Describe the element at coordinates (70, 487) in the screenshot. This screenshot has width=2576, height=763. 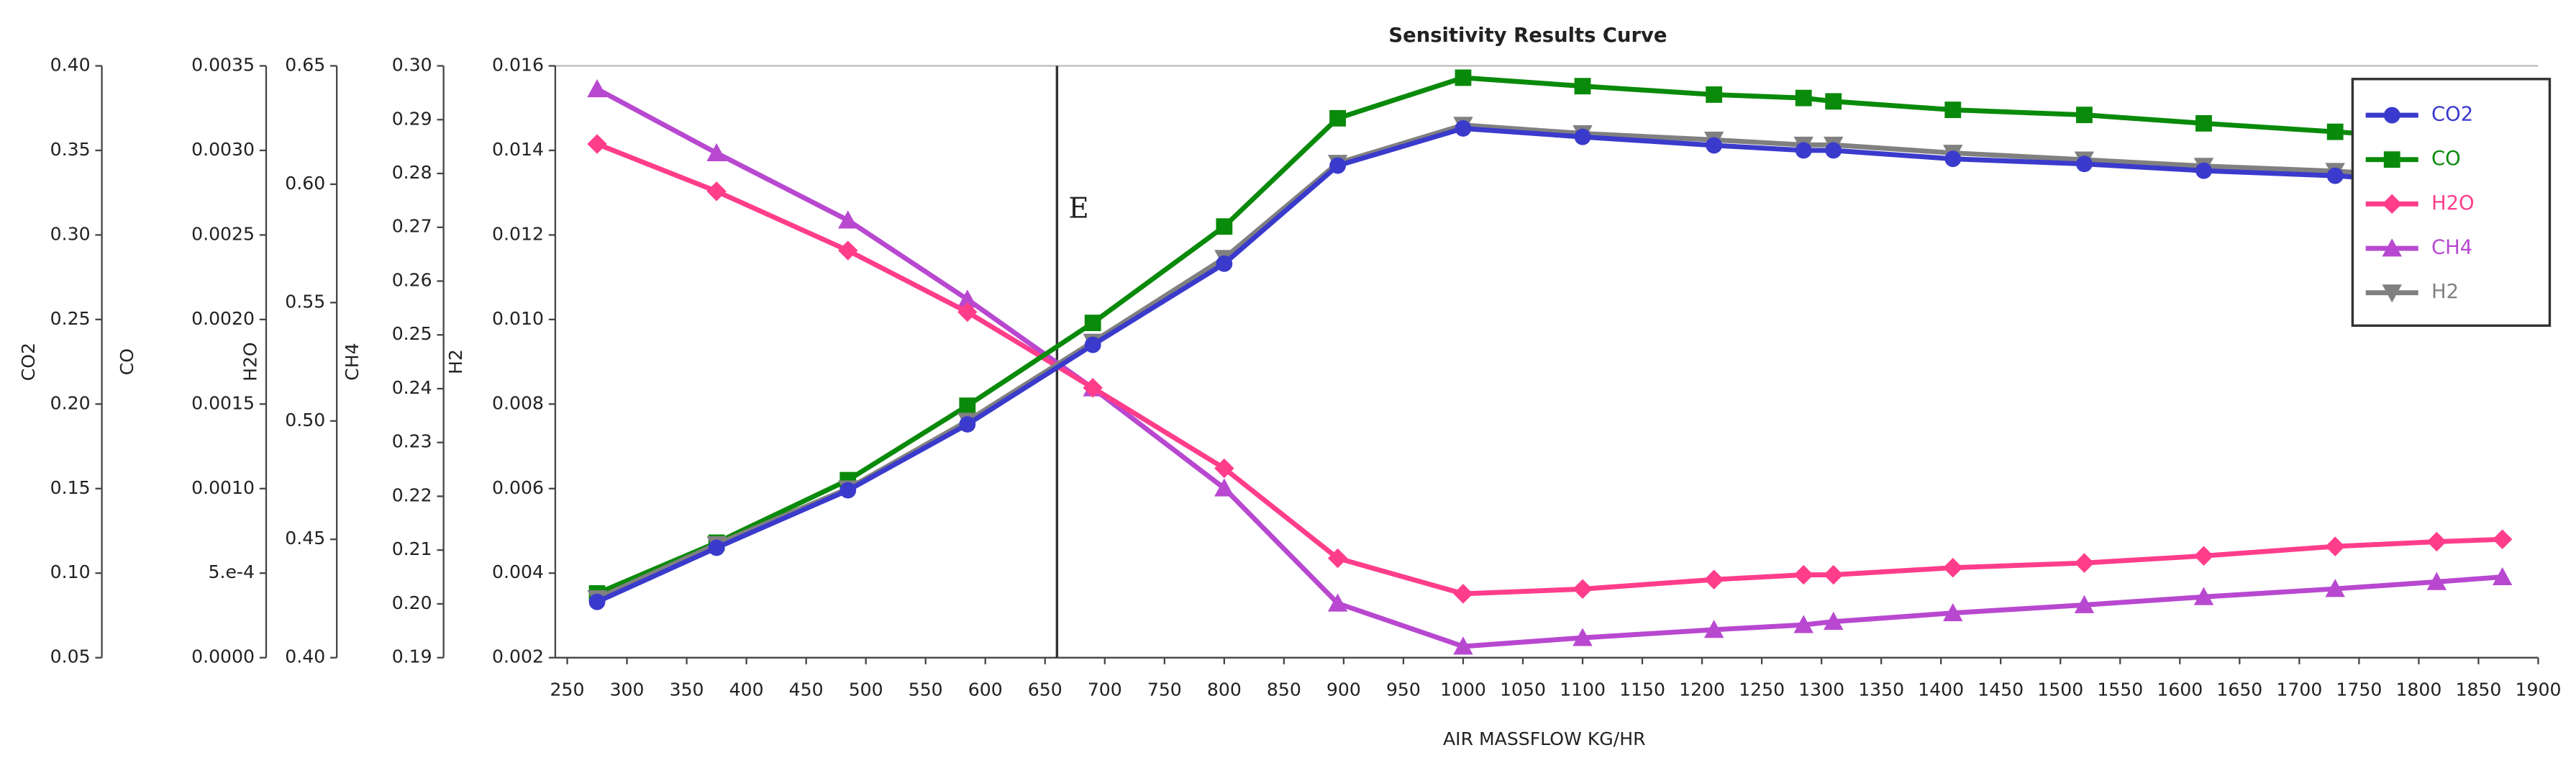
I see `y-tick-label: 0.15` at that location.